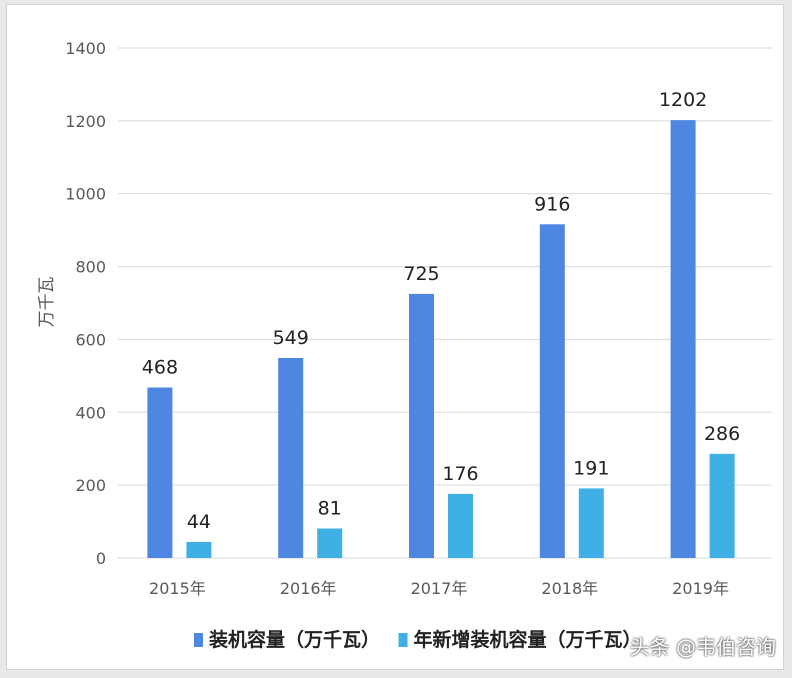 The width and height of the screenshot is (792, 678). Describe the element at coordinates (85, 48) in the screenshot. I see `y-tick-label: 1400` at that location.